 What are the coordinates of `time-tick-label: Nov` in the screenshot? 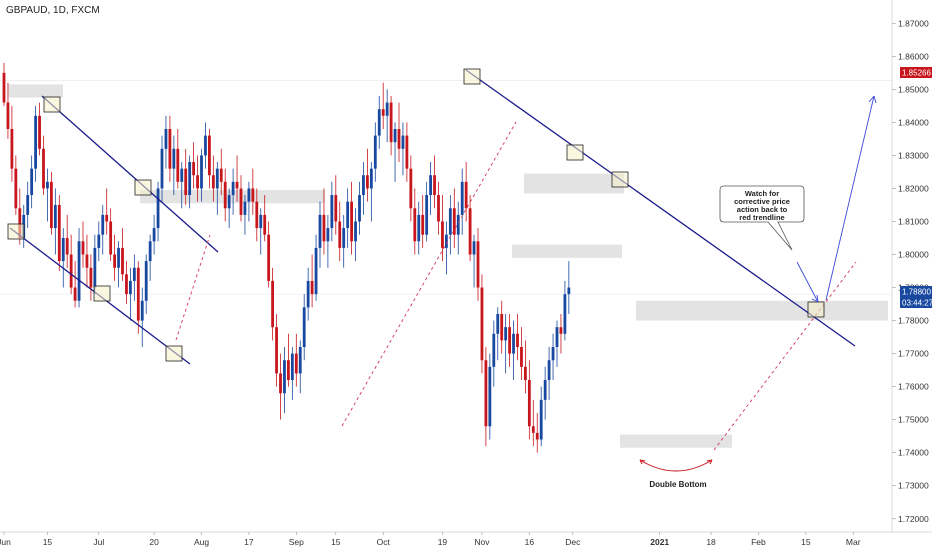 It's located at (482, 542).